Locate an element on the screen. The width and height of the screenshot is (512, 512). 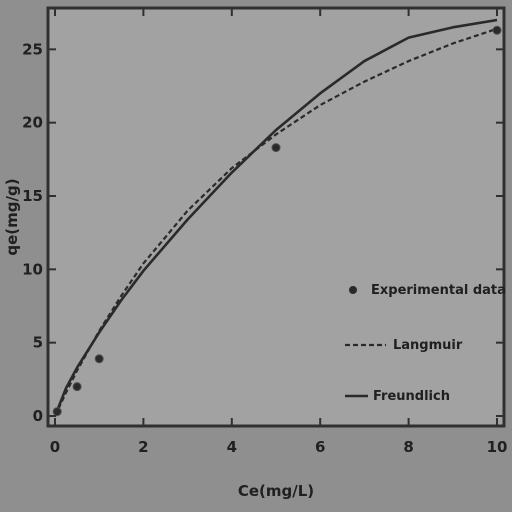
x-tick-label: 6 is located at coordinates (320, 447).